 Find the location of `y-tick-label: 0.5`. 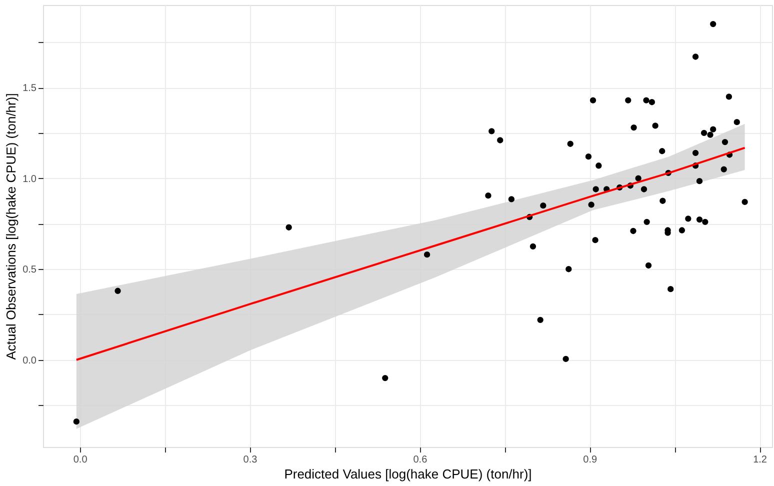

y-tick-label: 0.5 is located at coordinates (29, 270).